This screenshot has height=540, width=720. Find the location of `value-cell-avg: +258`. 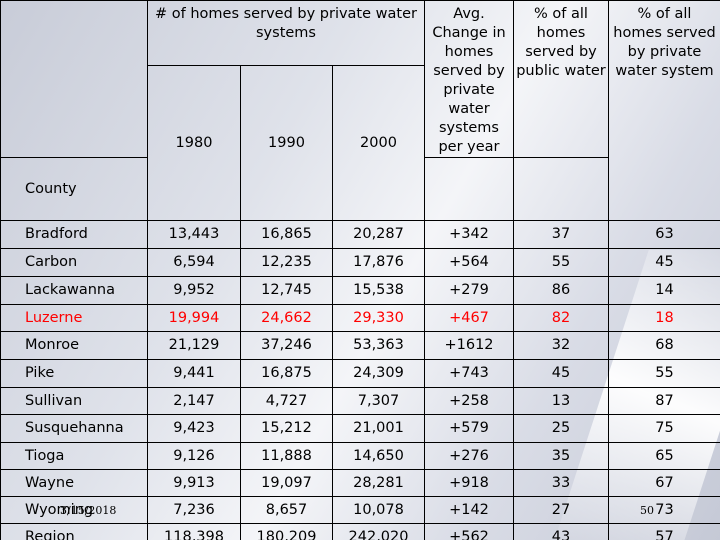

value-cell-avg: +258 is located at coordinates (469, 401).